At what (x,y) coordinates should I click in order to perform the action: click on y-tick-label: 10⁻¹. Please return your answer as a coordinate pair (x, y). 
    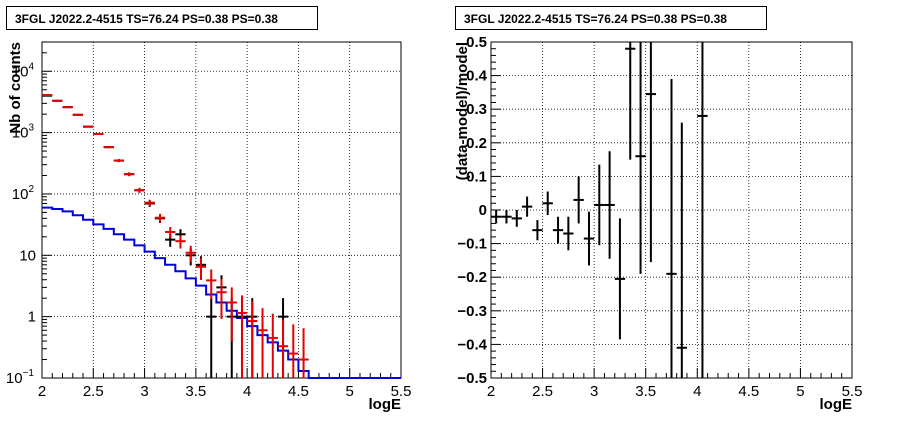
    Looking at the image, I should click on (20, 377).